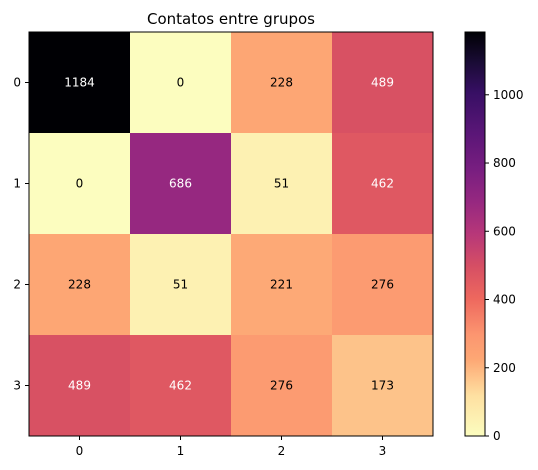  I want to click on colorbar-tick-label: 200, so click(504, 368).